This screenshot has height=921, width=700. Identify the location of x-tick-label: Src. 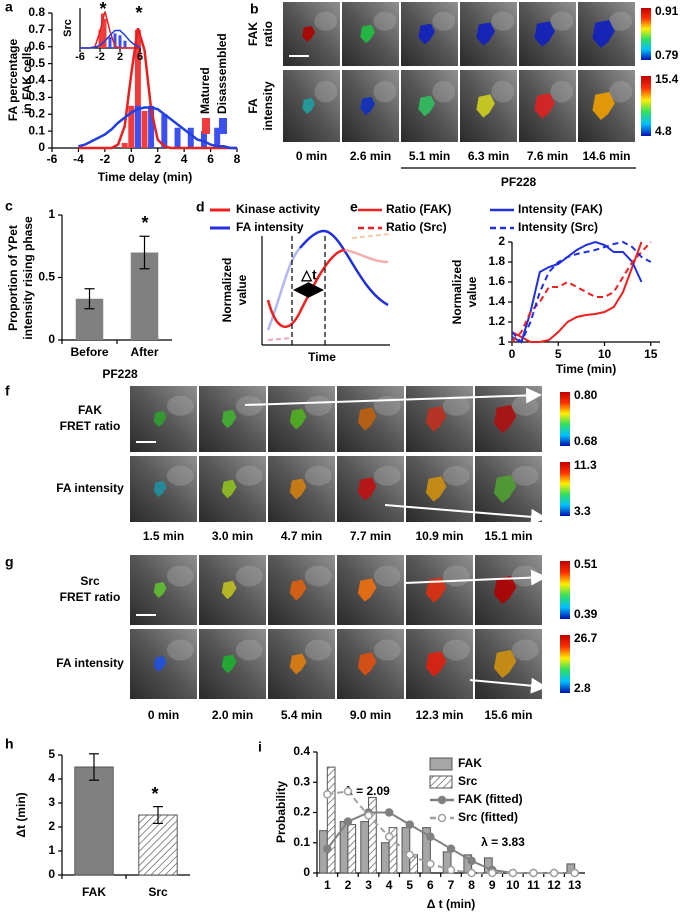
(158, 892).